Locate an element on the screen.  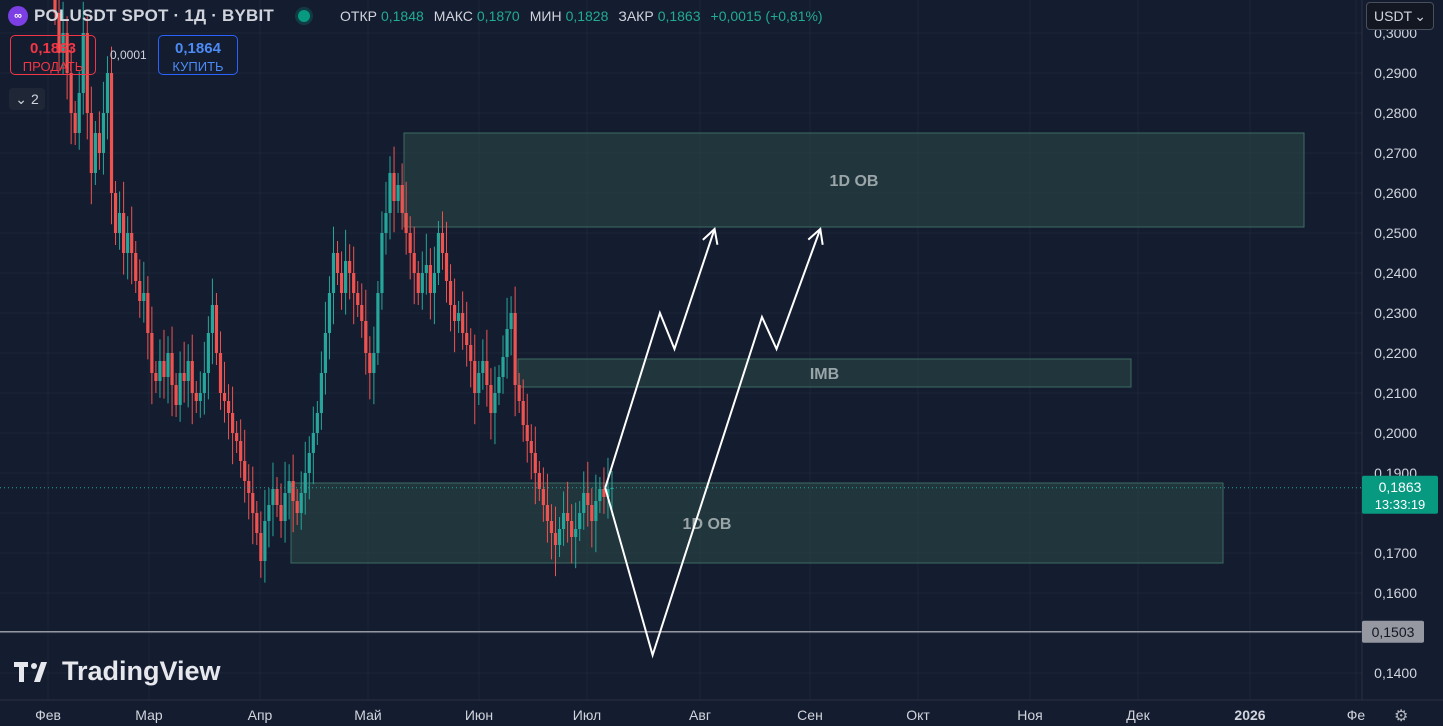
indicators-toggle-button: ⌄ 2 is located at coordinates (27, 99).